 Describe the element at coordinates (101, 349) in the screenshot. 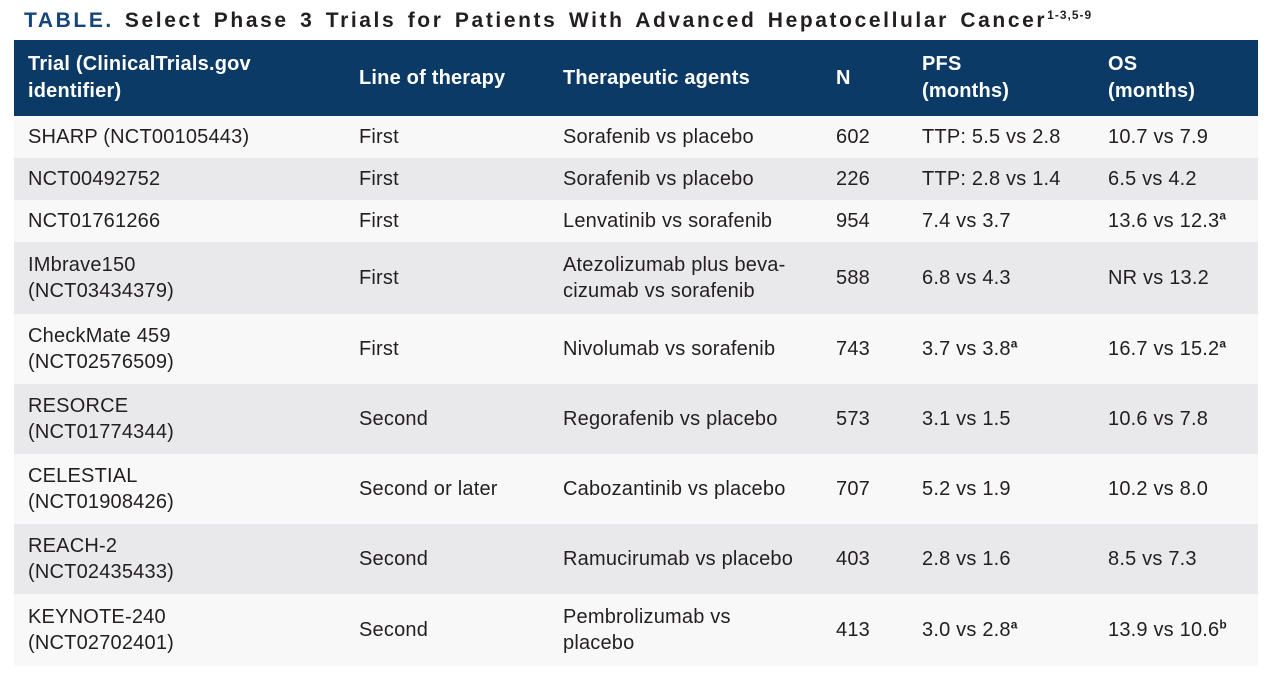

I see `cell-trial: CheckMate 459 (NCT02576509)` at that location.